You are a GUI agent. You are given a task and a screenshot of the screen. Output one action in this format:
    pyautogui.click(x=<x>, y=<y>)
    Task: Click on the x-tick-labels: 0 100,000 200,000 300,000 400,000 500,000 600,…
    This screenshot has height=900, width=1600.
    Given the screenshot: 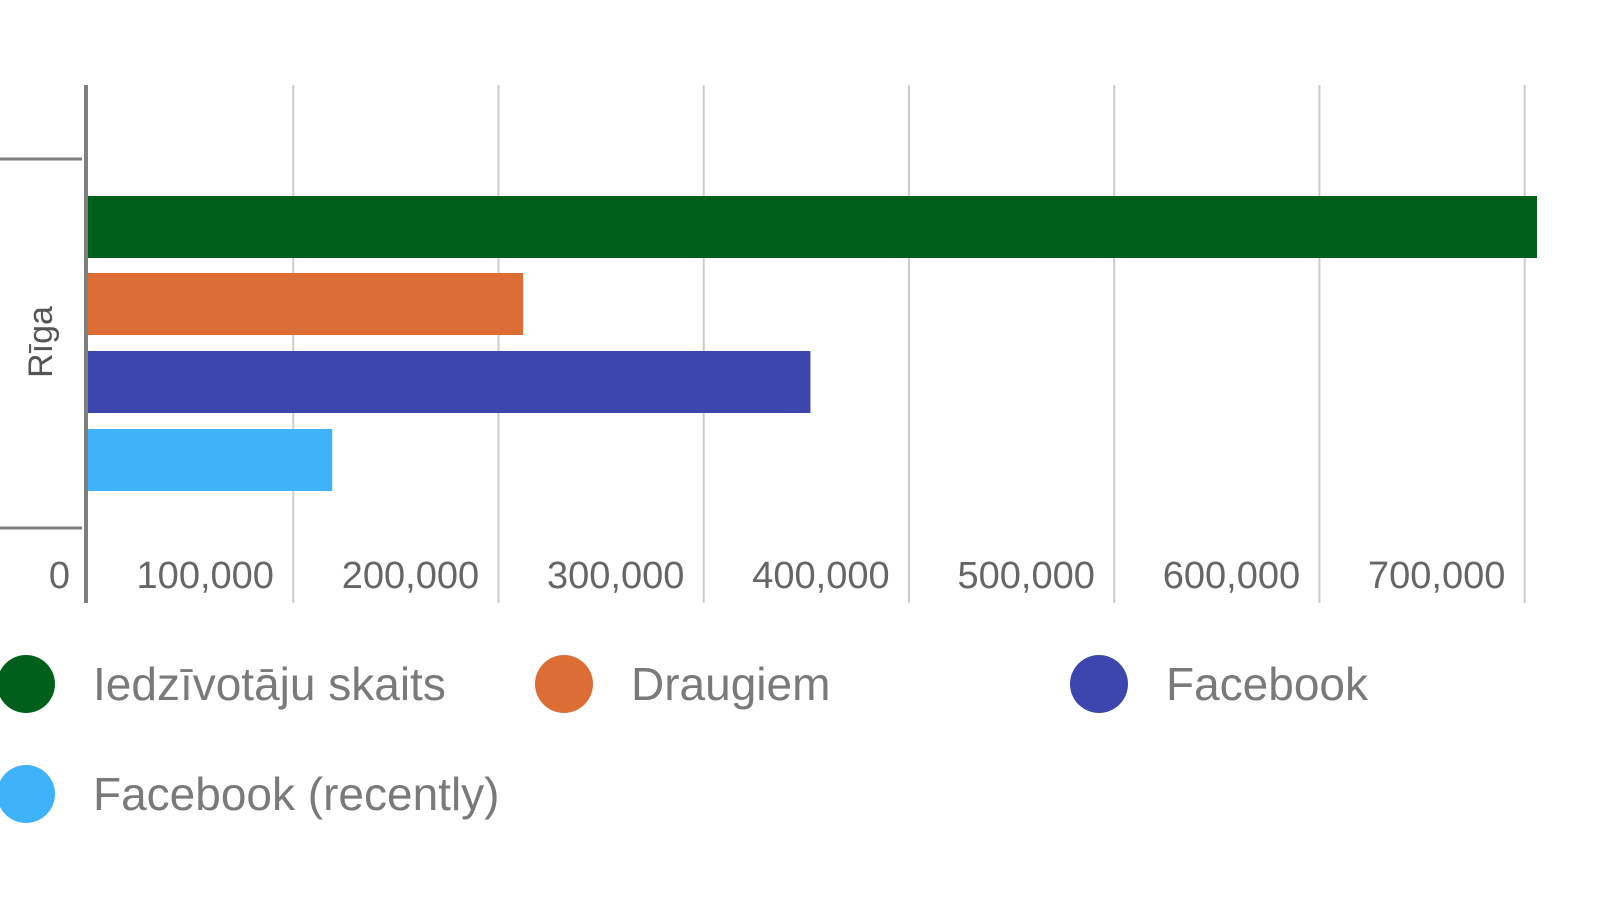 What is the action you would take?
    pyautogui.click(x=777, y=576)
    